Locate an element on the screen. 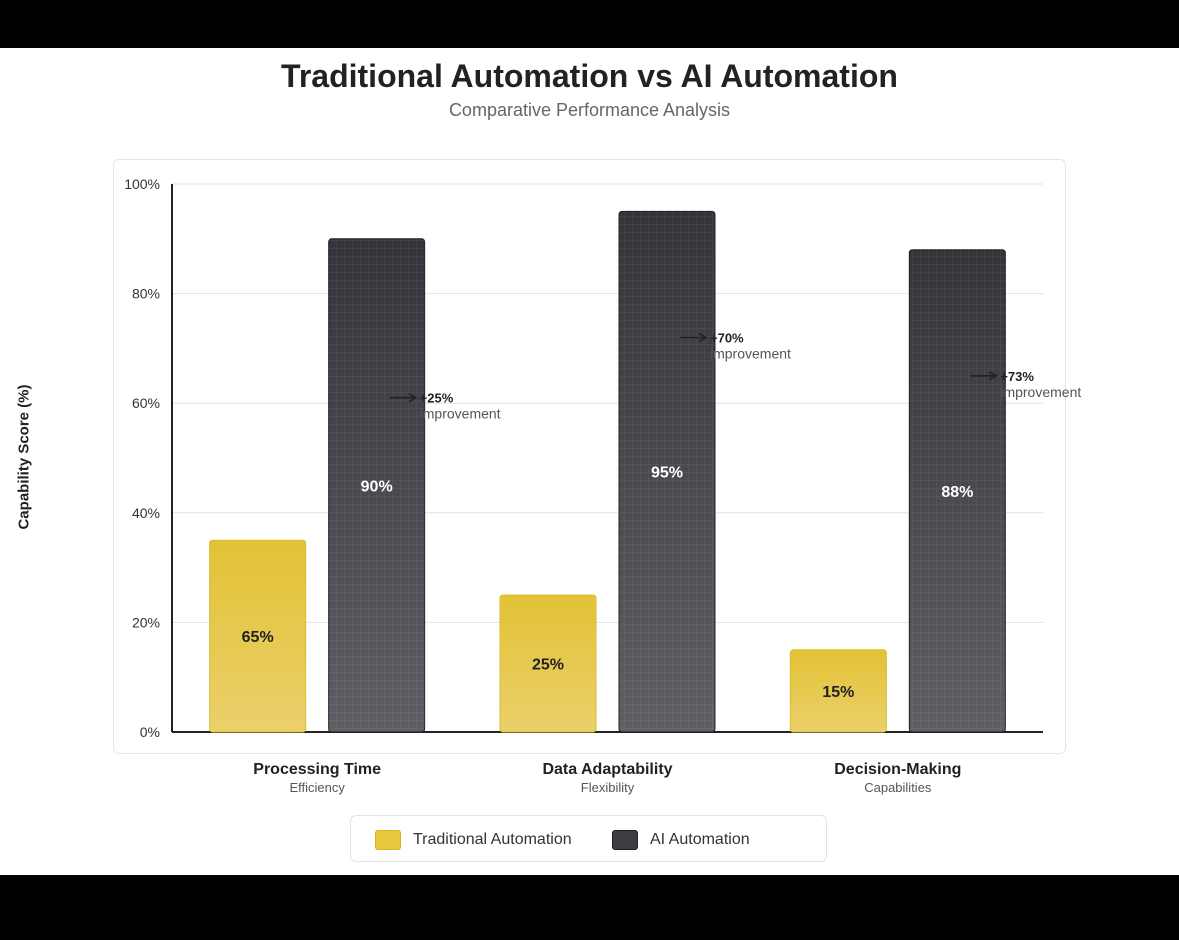 The width and height of the screenshot is (1179, 940). bar-value-label: 88% is located at coordinates (957, 492).